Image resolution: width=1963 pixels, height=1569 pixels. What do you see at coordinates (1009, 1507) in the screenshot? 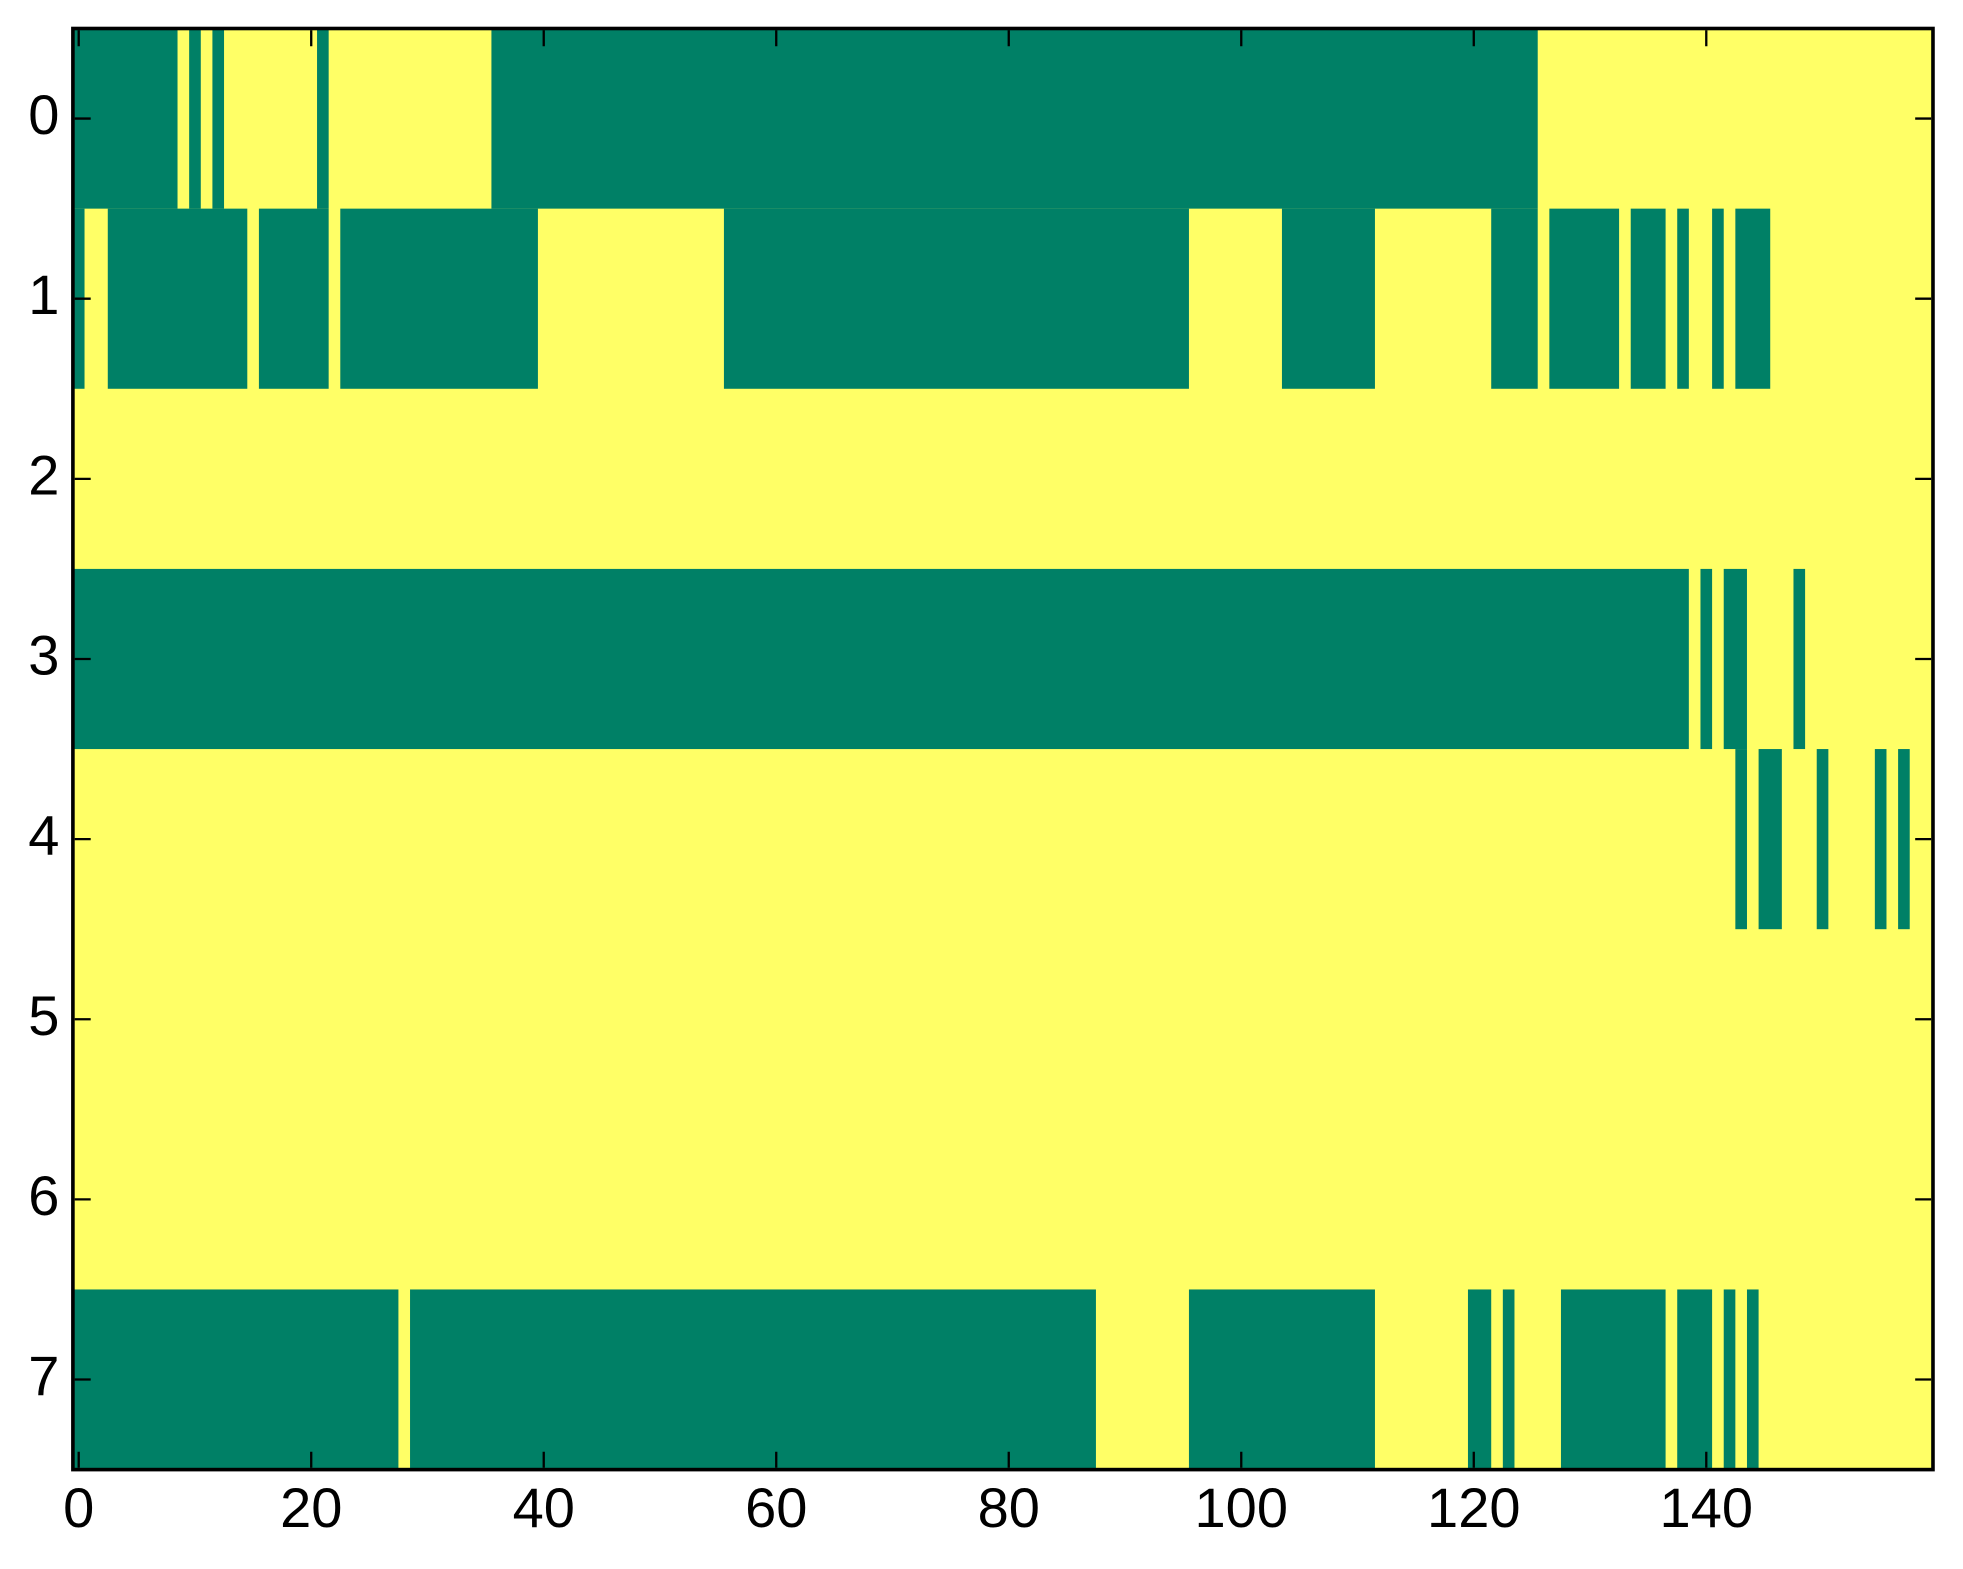
I see `svg-text: 80` at bounding box center [1009, 1507].